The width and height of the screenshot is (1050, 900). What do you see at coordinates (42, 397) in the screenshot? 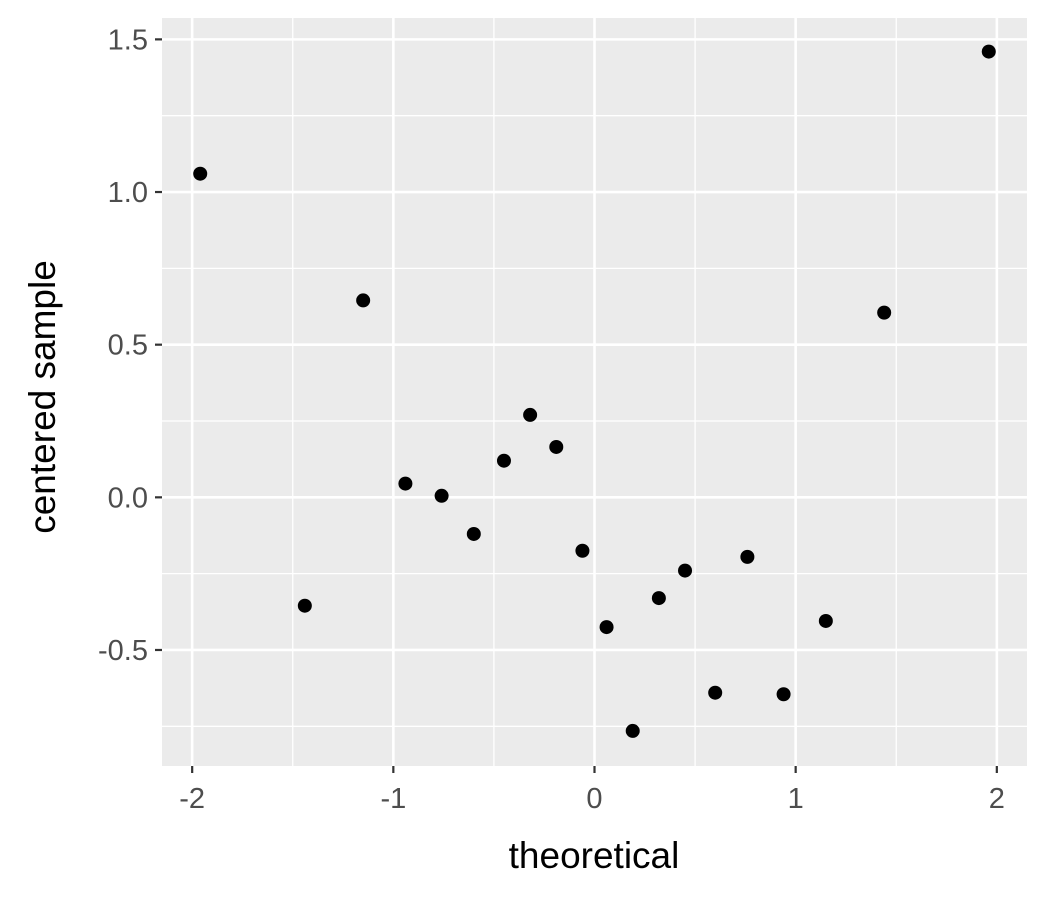
I see `y-axis-title: centered sample` at bounding box center [42, 397].